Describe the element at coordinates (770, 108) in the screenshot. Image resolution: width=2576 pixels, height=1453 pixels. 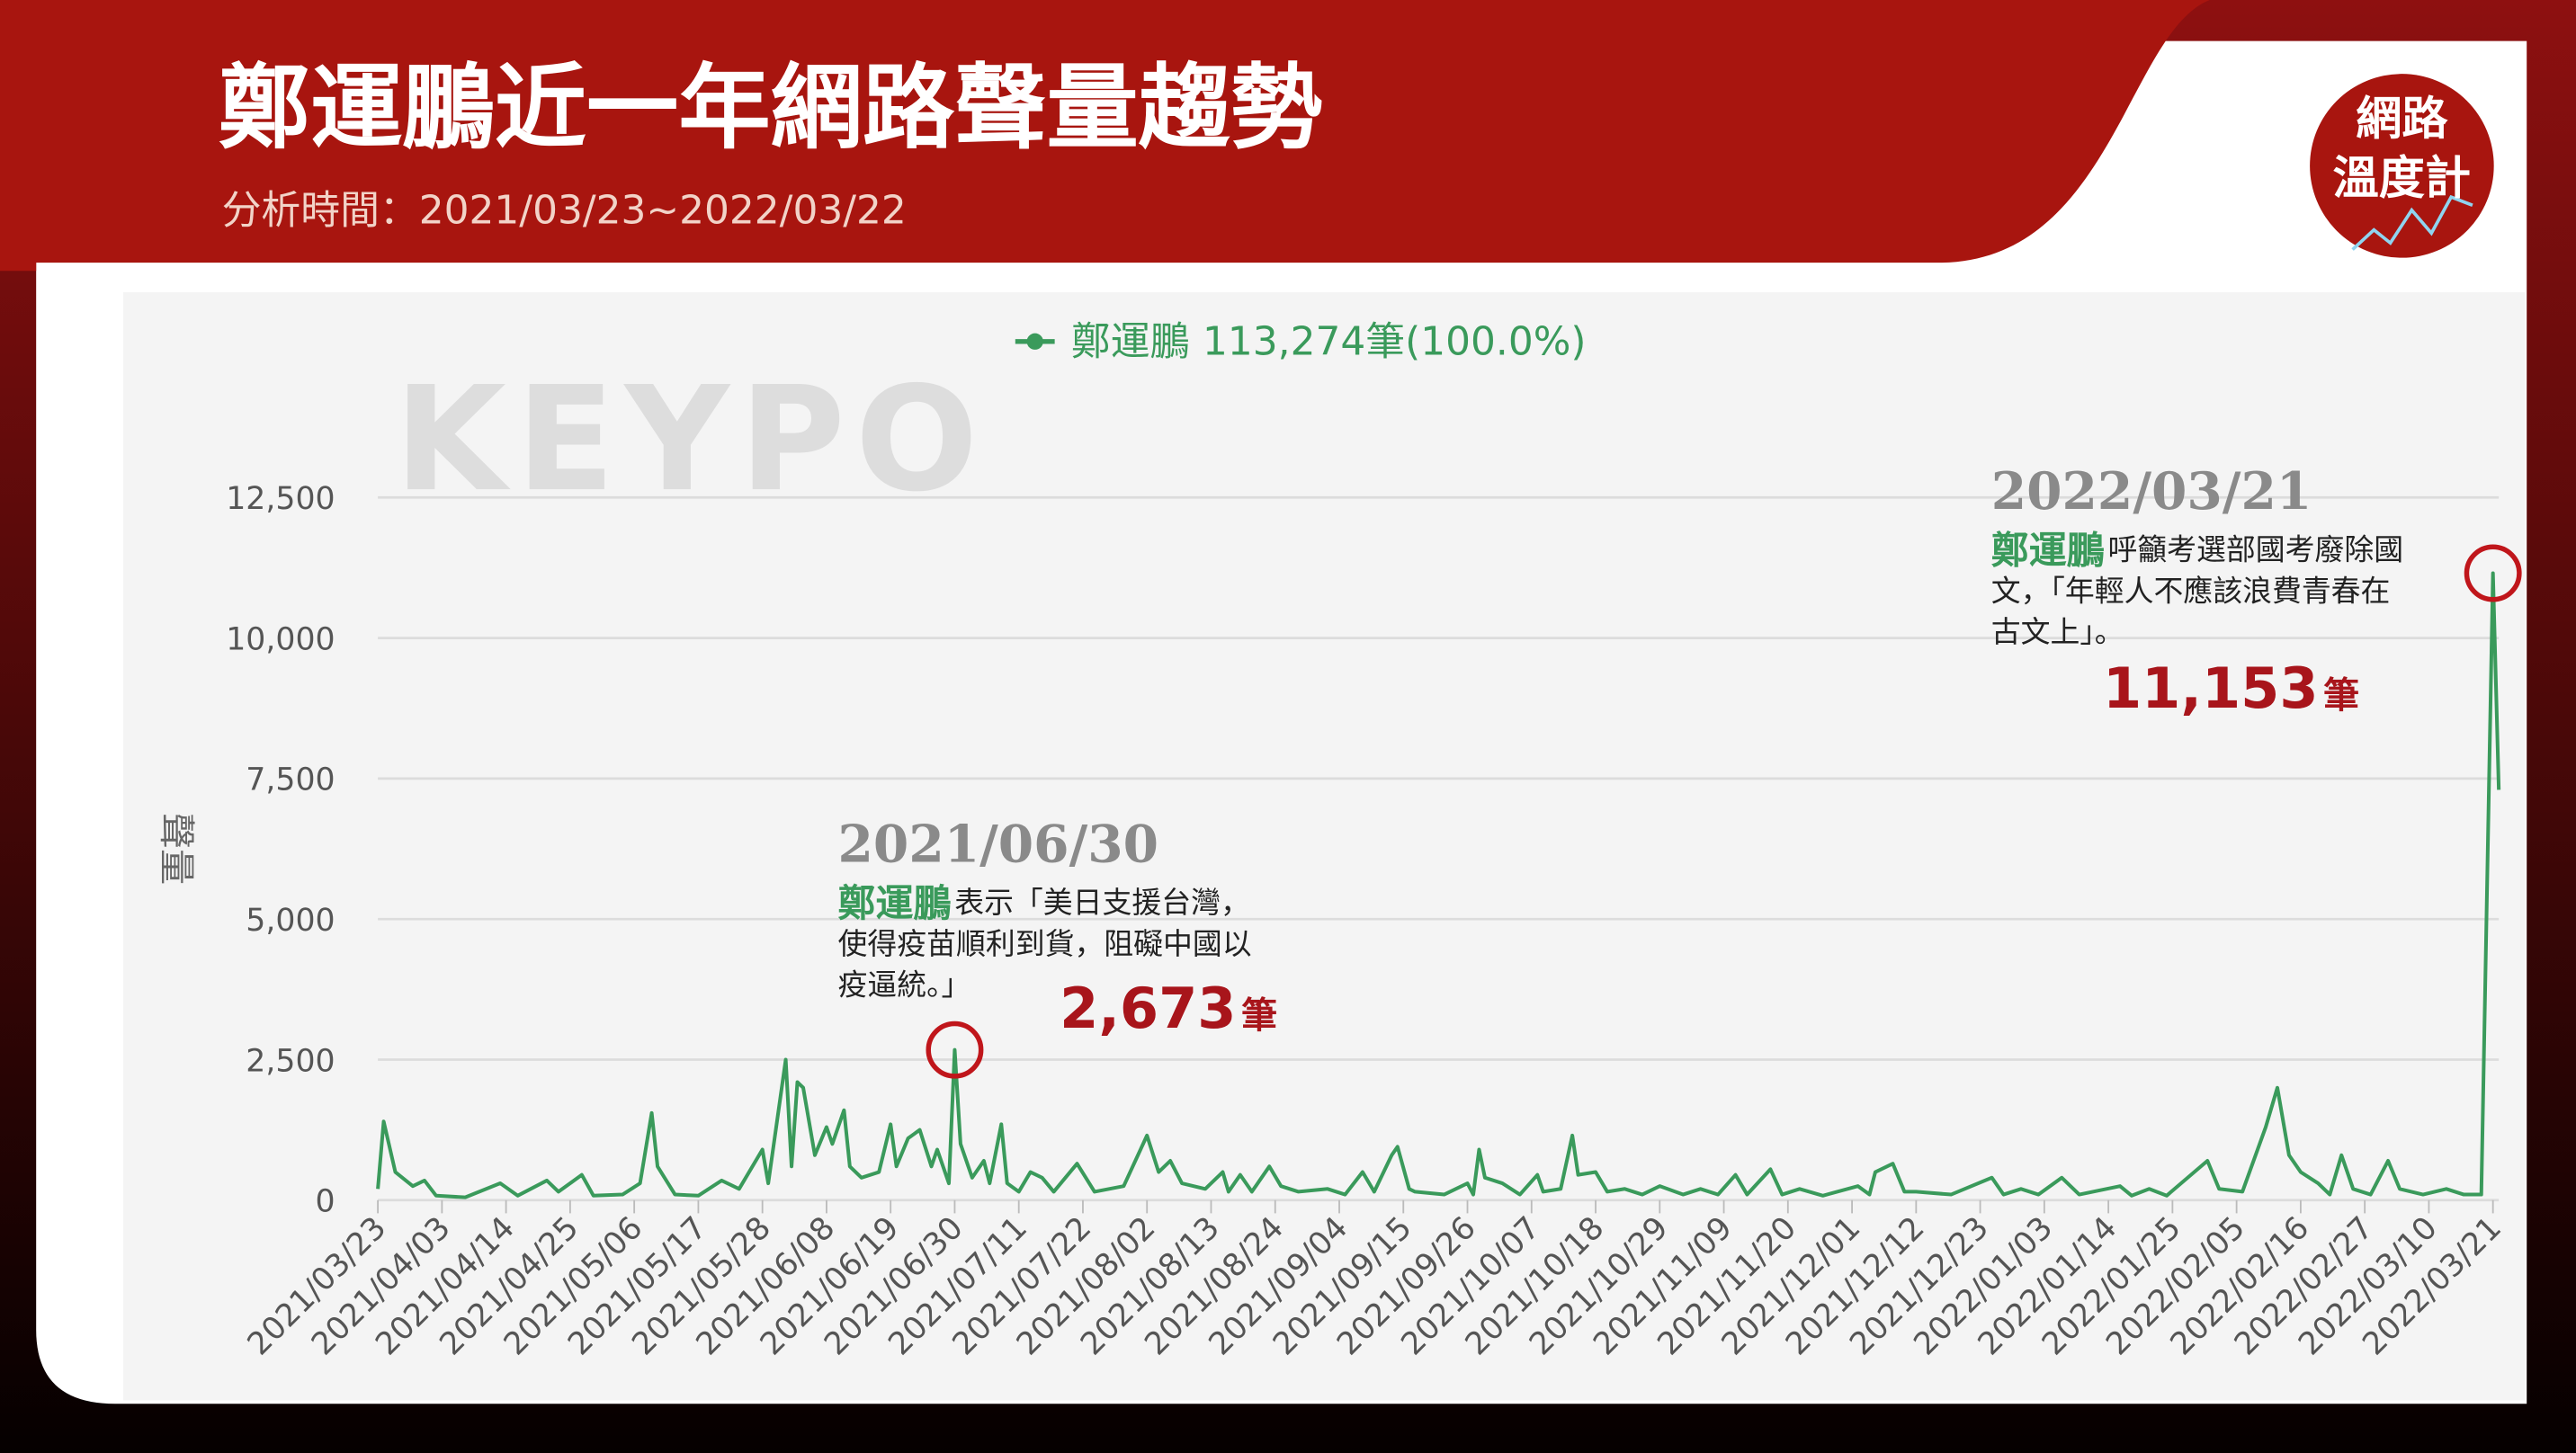
I see `title: 鄭運鵬近一年網路聲量趨勢` at that location.